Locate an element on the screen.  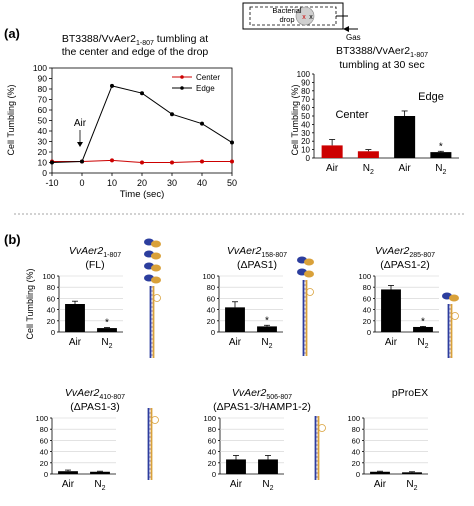
30sec-x-labels: Air N2 Air N2 is located at coordinates (386, 169).